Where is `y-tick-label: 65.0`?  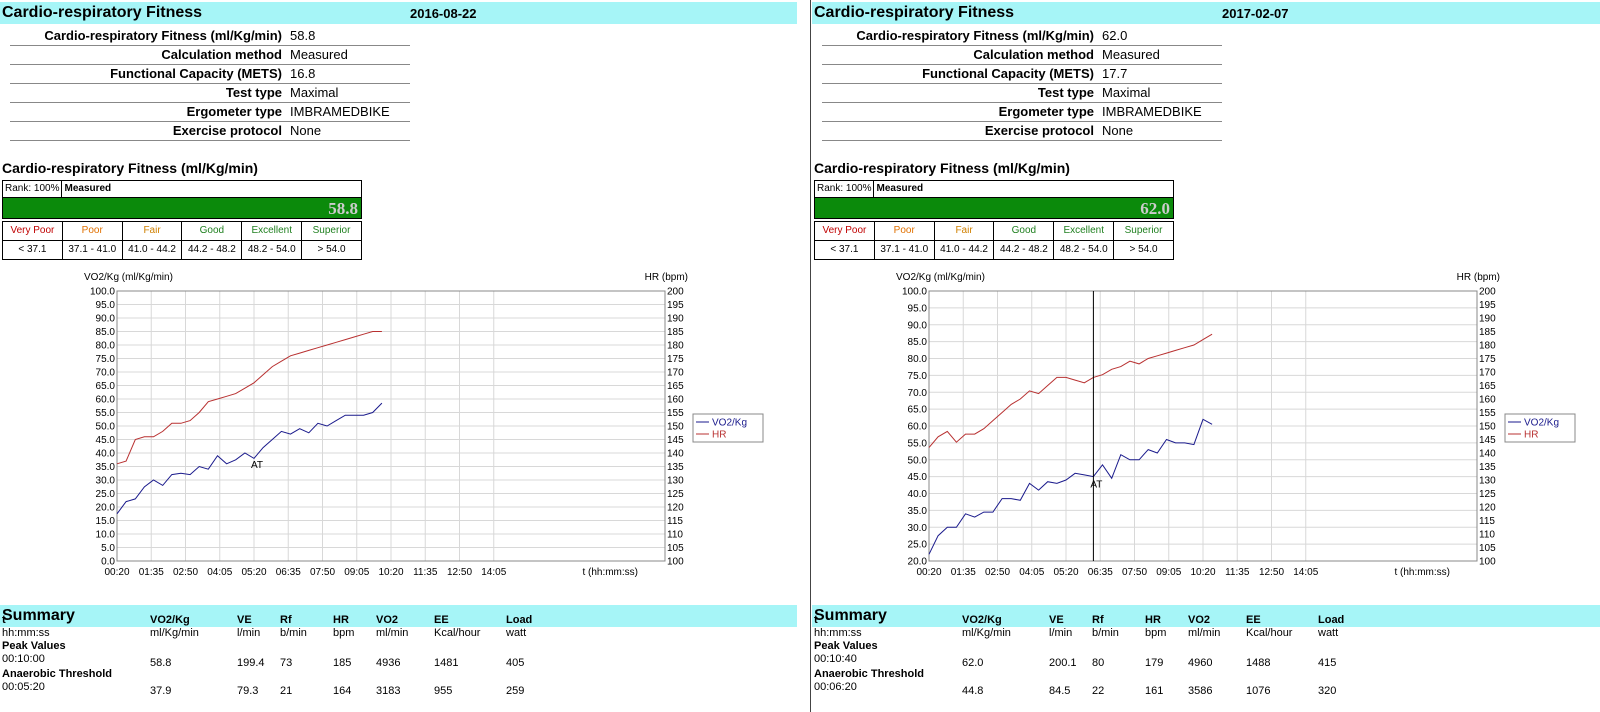 y-tick-label: 65.0 is located at coordinates (106, 386).